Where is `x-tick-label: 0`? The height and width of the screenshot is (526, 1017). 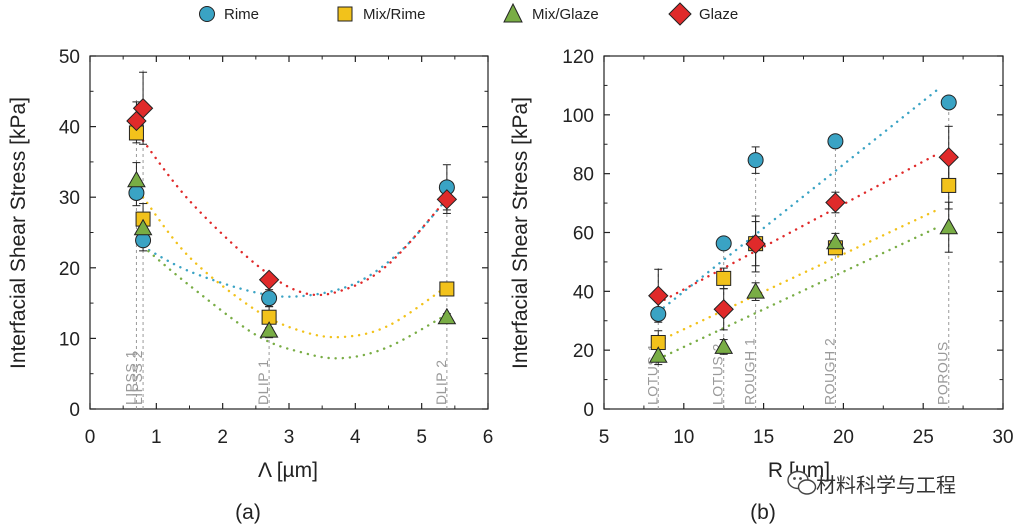 x-tick-label: 0 is located at coordinates (90, 437).